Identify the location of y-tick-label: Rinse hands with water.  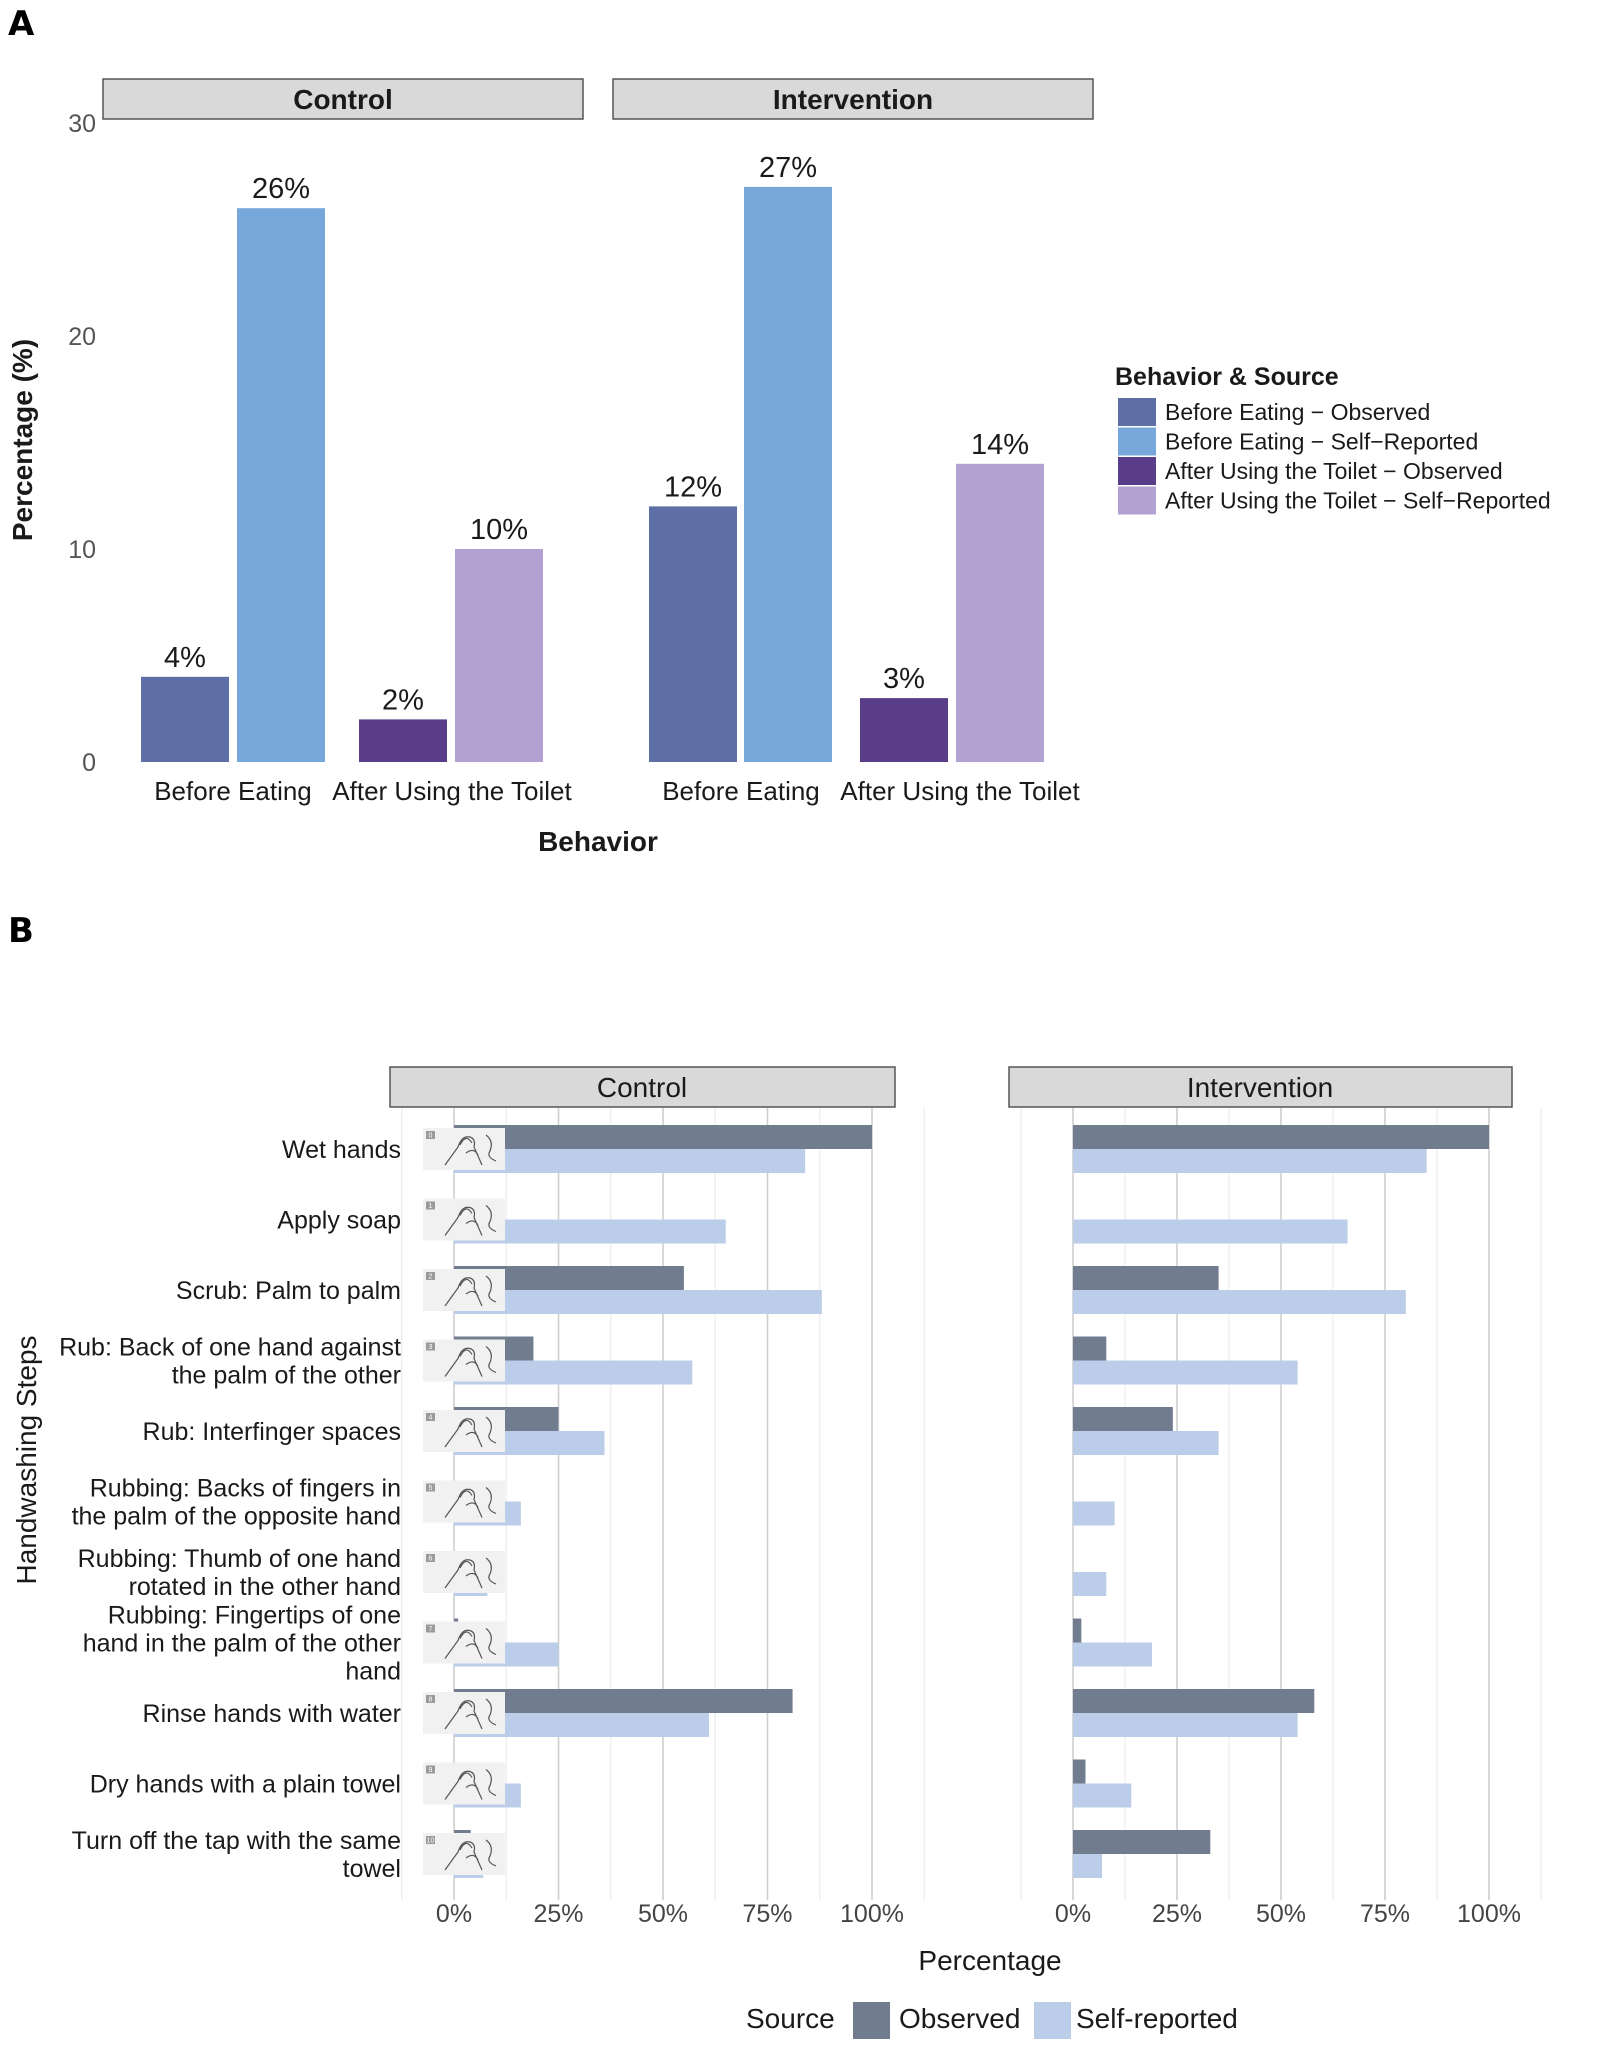
(272, 1714).